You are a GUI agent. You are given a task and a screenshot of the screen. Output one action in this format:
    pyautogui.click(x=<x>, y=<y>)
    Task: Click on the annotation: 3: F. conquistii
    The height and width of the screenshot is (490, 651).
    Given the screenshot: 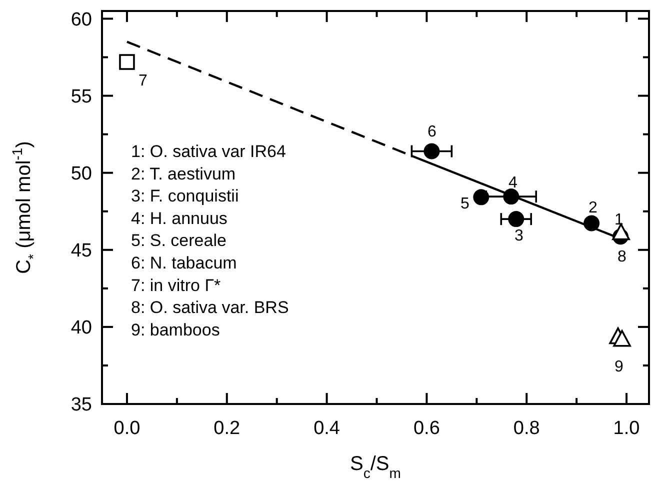 What is the action you would take?
    pyautogui.click(x=185, y=196)
    